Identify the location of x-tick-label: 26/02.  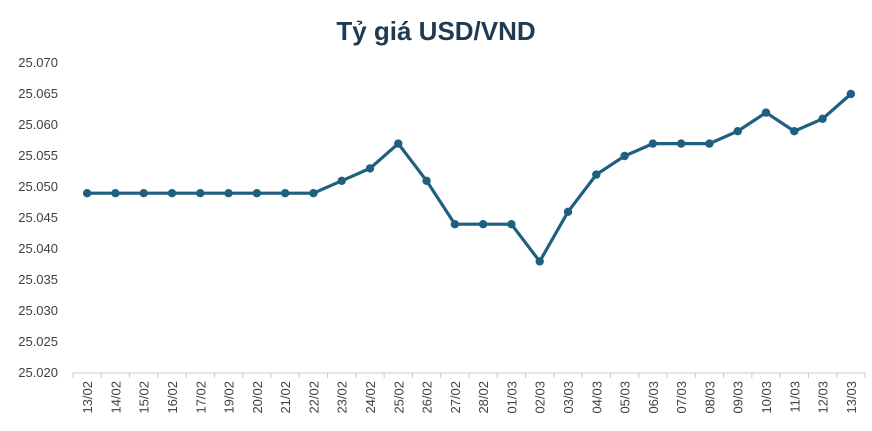
(427, 397).